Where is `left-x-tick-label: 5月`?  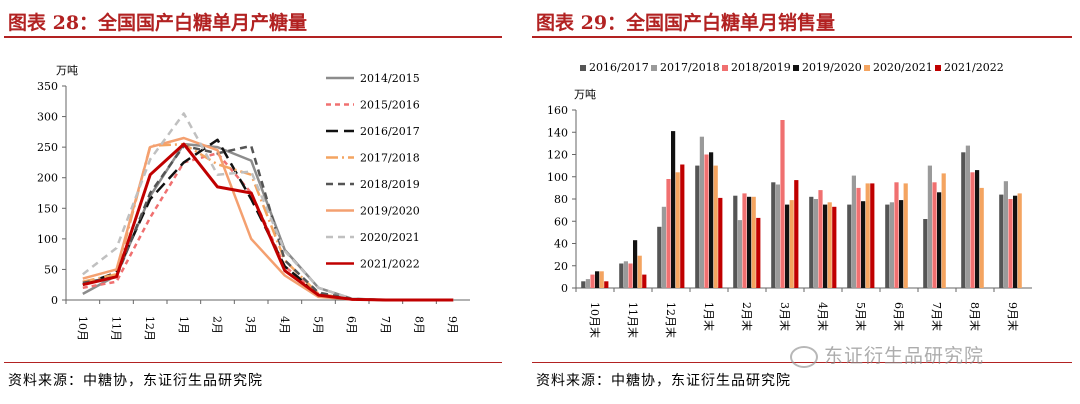
left-x-tick-label: 5月 is located at coordinates (318, 325).